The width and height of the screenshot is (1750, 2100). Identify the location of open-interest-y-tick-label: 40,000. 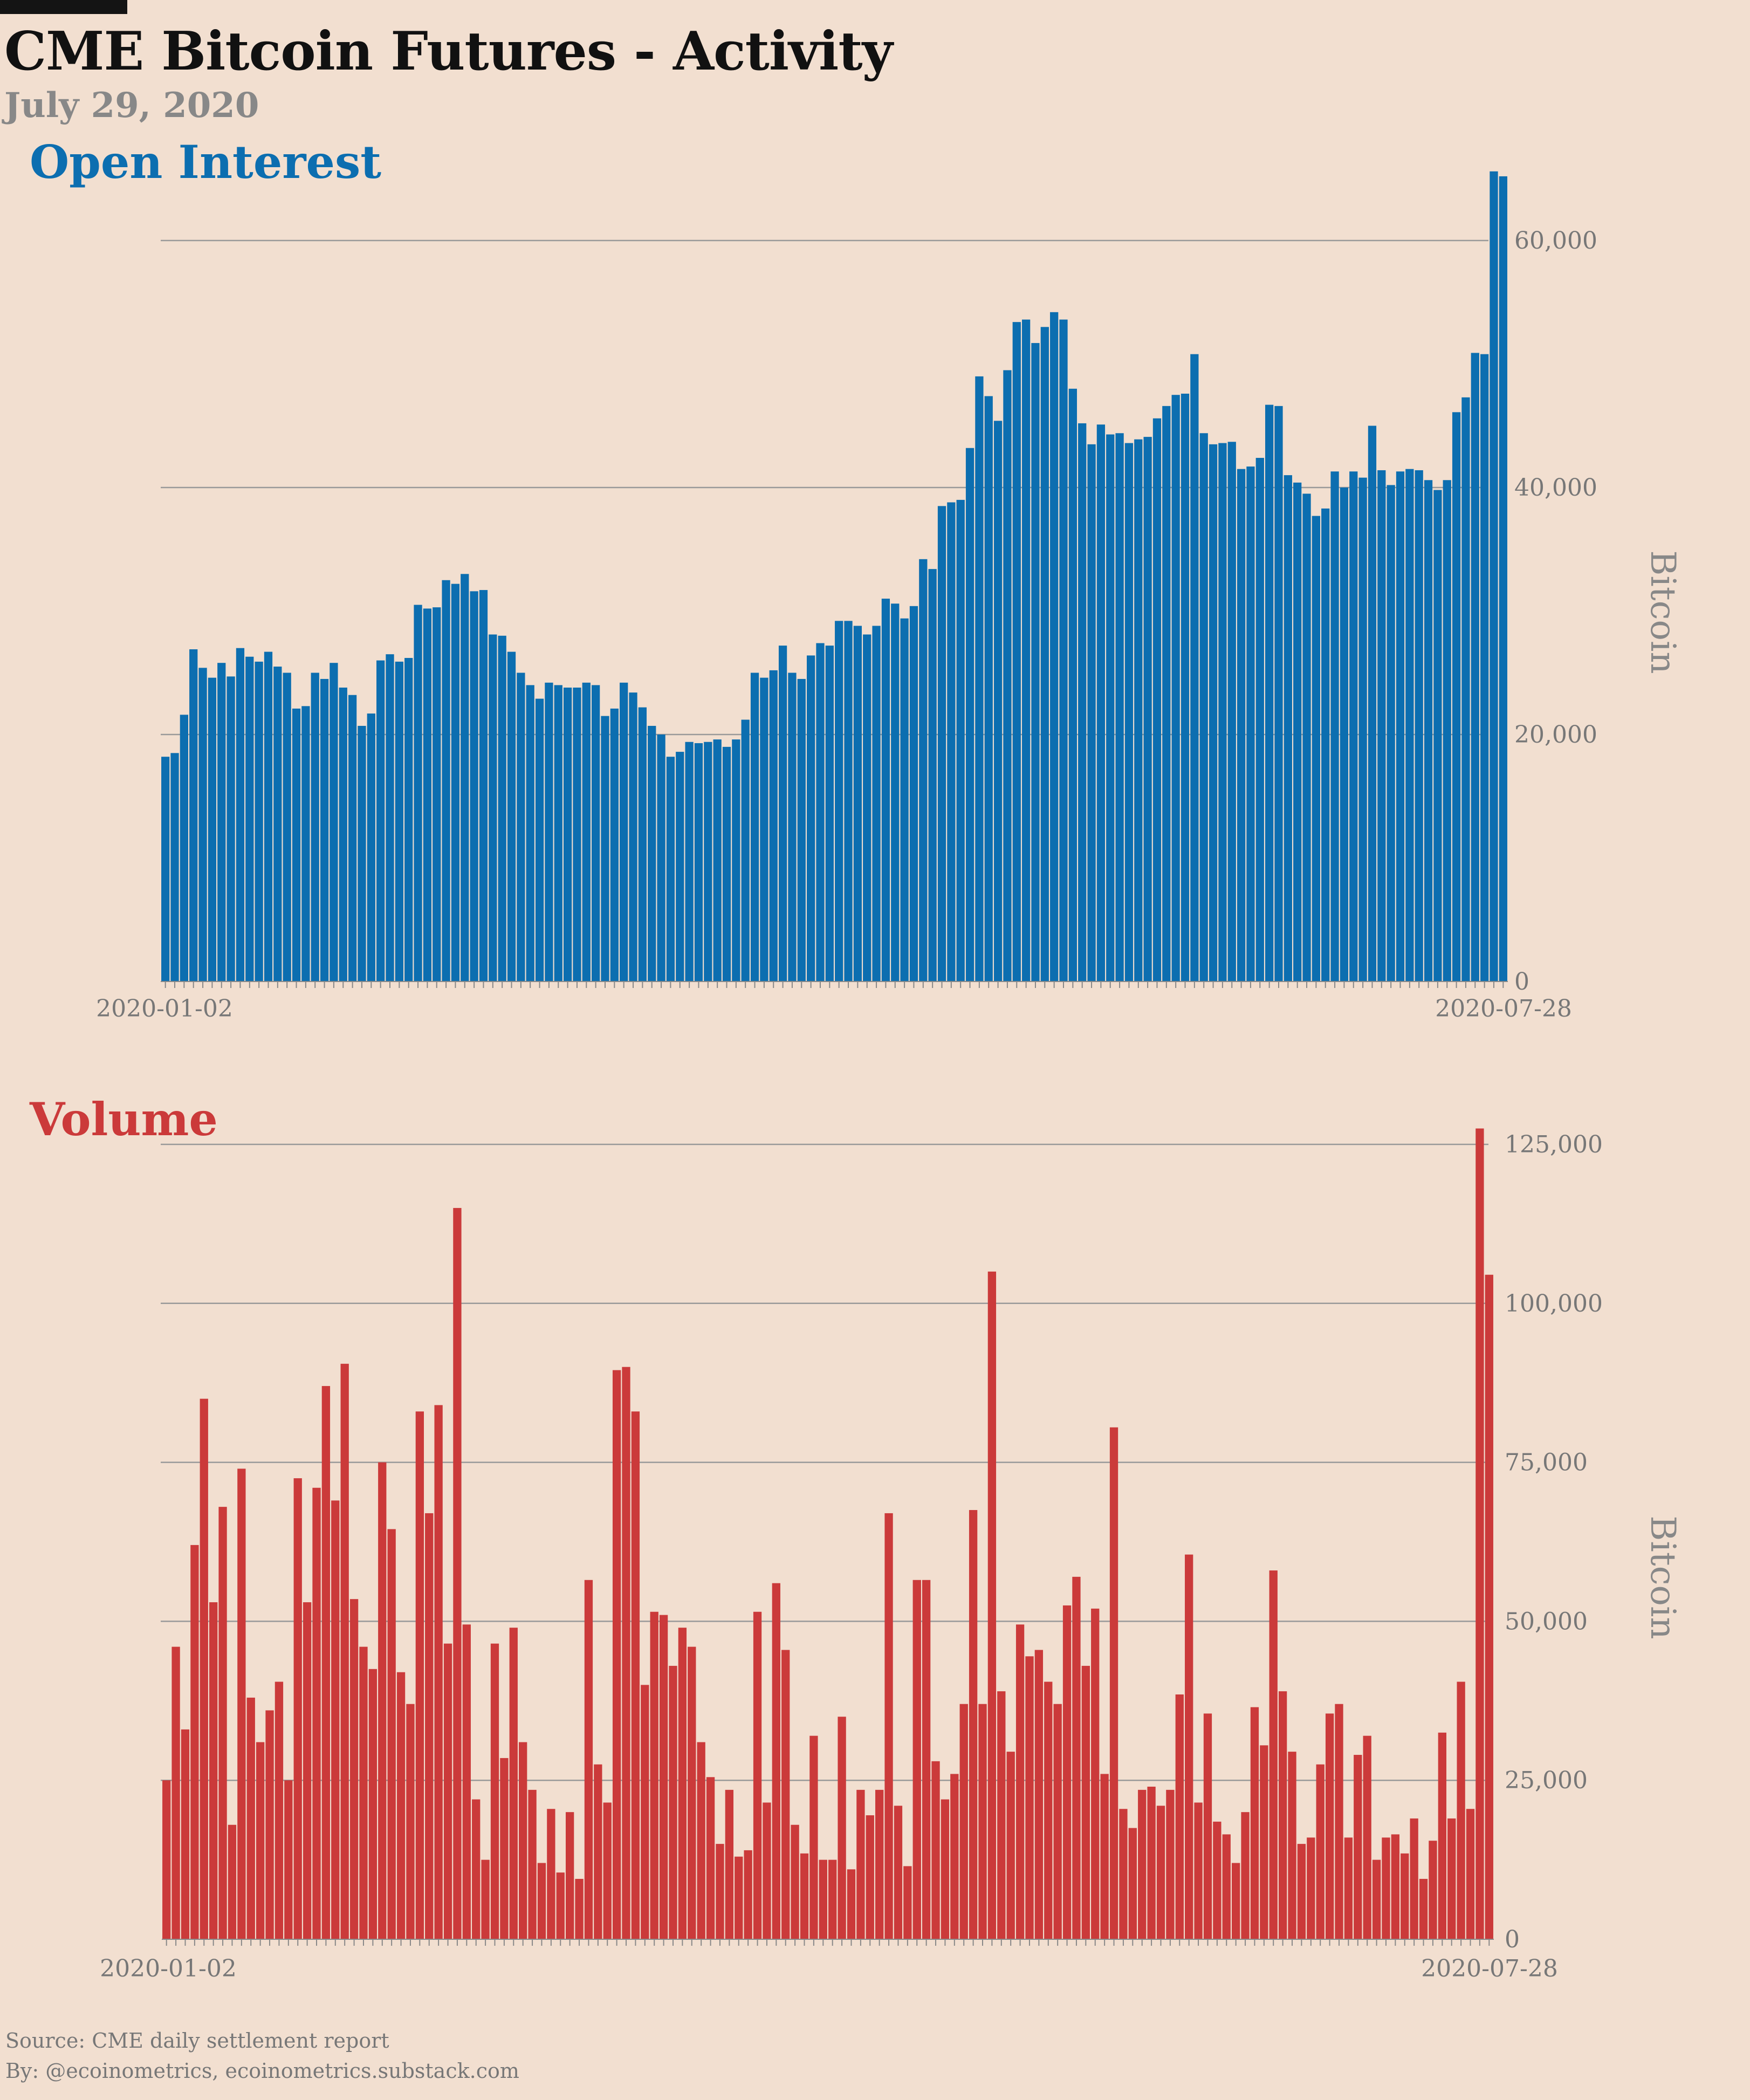
(1555, 488).